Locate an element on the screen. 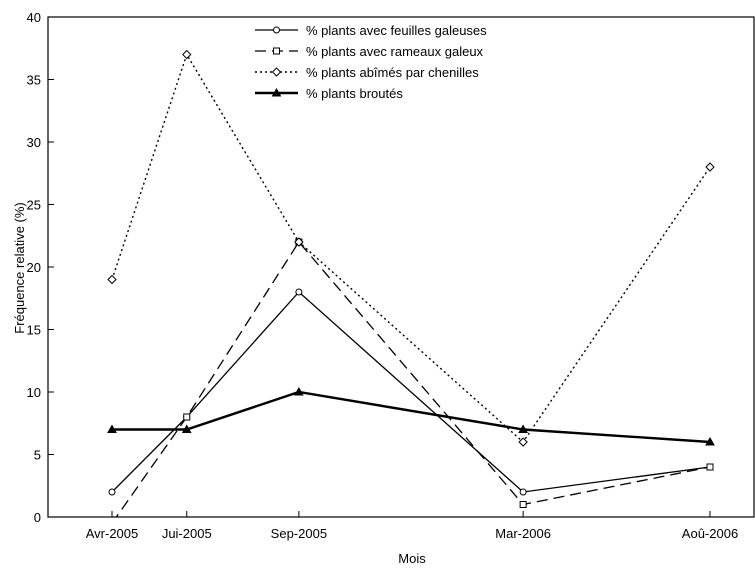 This screenshot has width=755, height=573. legend-label: % plants broutés is located at coordinates (354, 93).